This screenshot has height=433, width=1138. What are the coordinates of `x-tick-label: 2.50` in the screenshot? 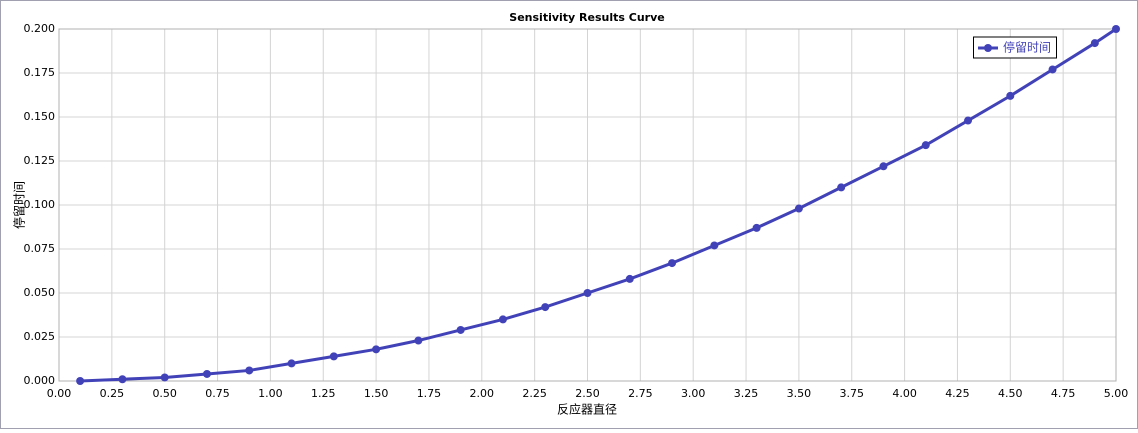 It's located at (587, 393).